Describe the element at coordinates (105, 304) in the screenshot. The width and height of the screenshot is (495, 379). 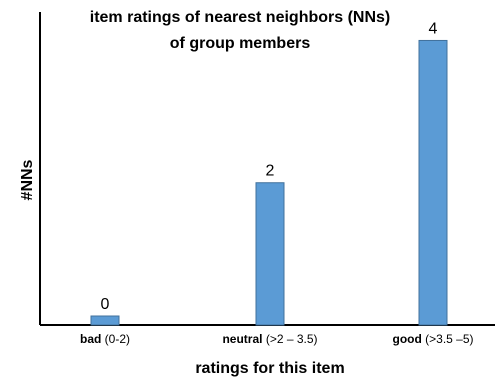
I see `data-label-0: 0` at that location.